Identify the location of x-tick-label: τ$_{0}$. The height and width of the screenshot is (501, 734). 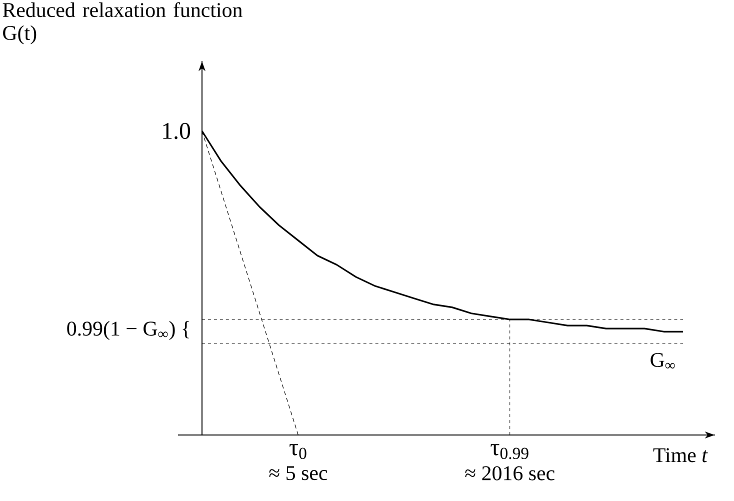
(297, 452).